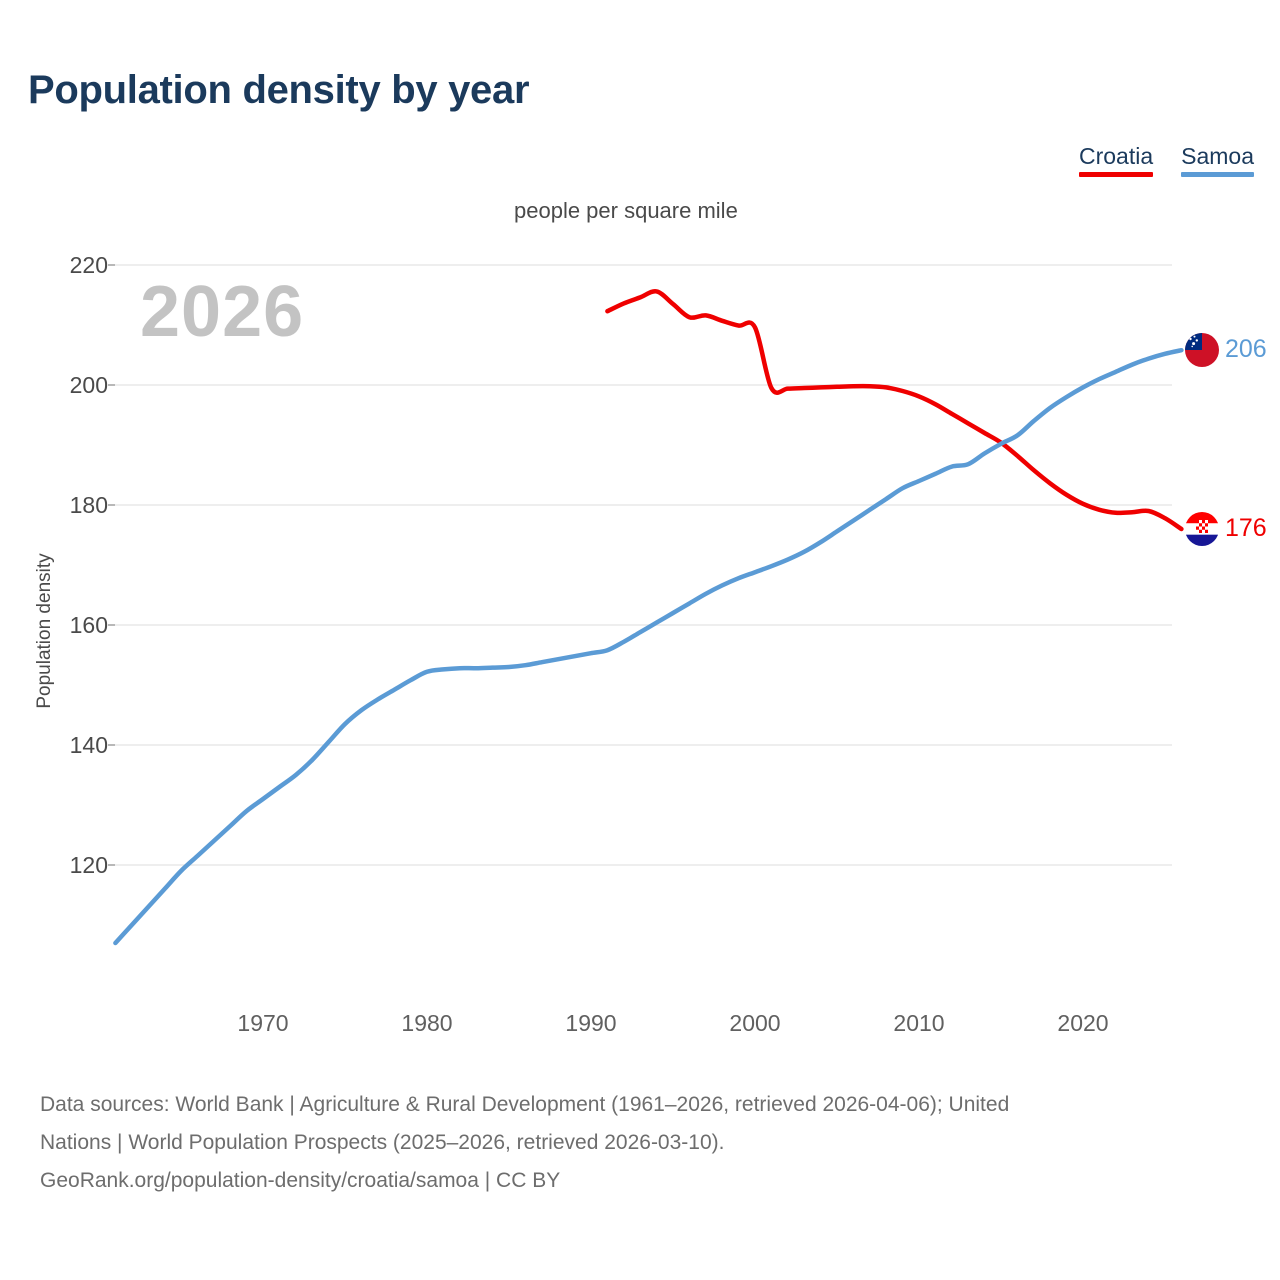  I want to click on legend-label-samoa: Samoa, so click(1217, 156).